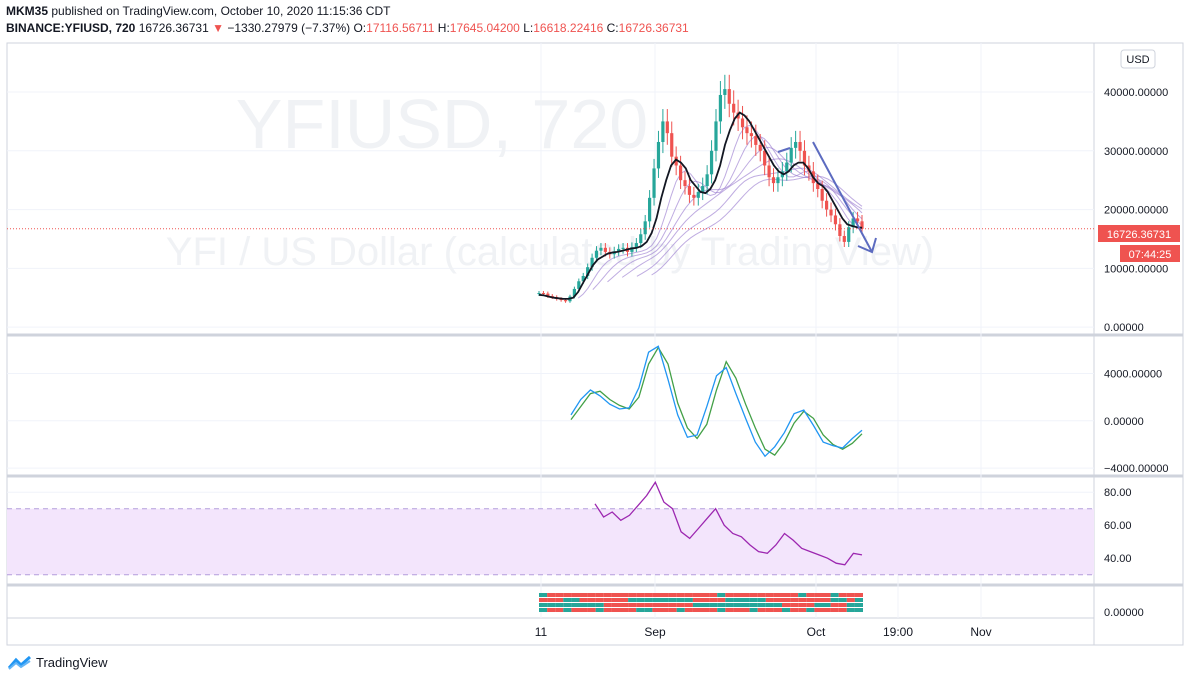 The image size is (1188, 682). Describe the element at coordinates (400, 28) in the screenshot. I see `open-value: 17116.56711` at that location.